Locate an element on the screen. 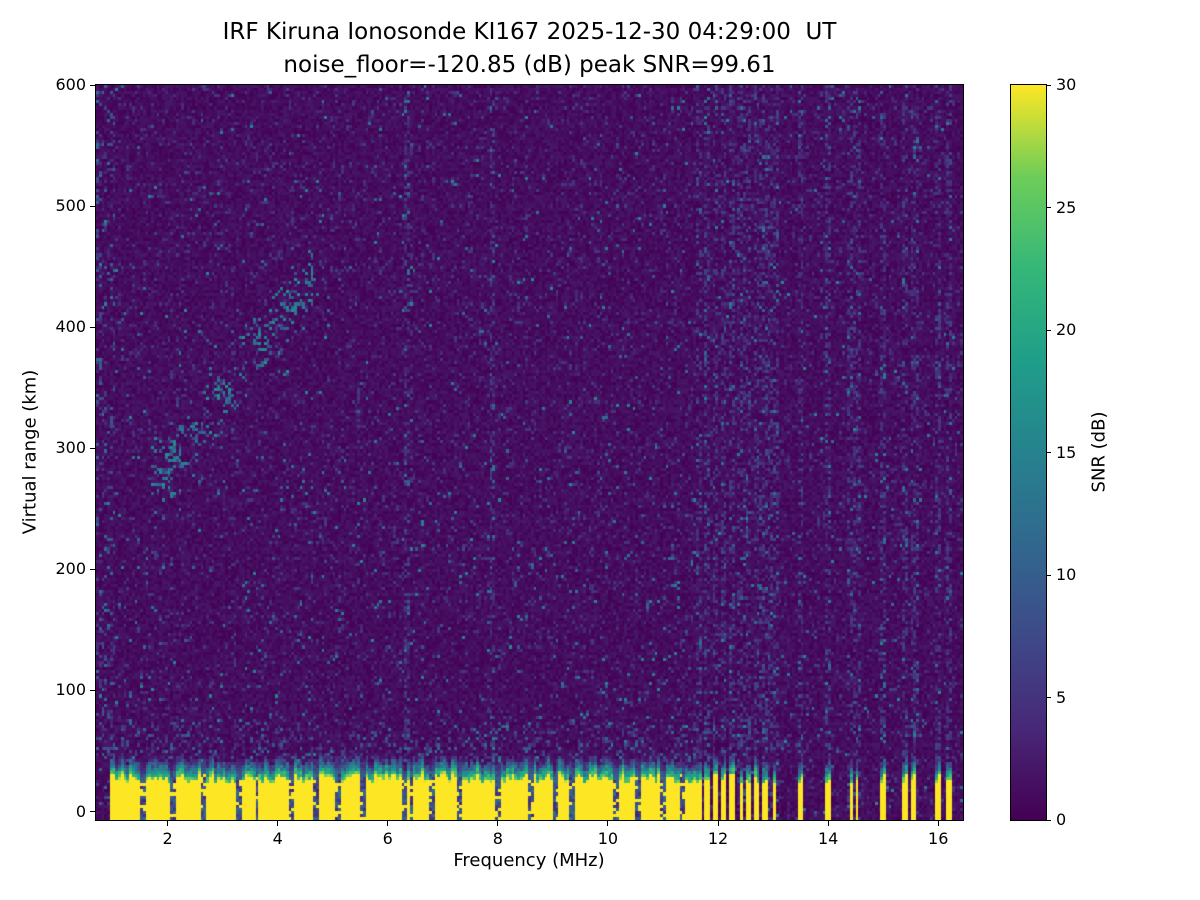 This screenshot has height=900, width=1200. colorbar is located at coordinates (1028, 452).